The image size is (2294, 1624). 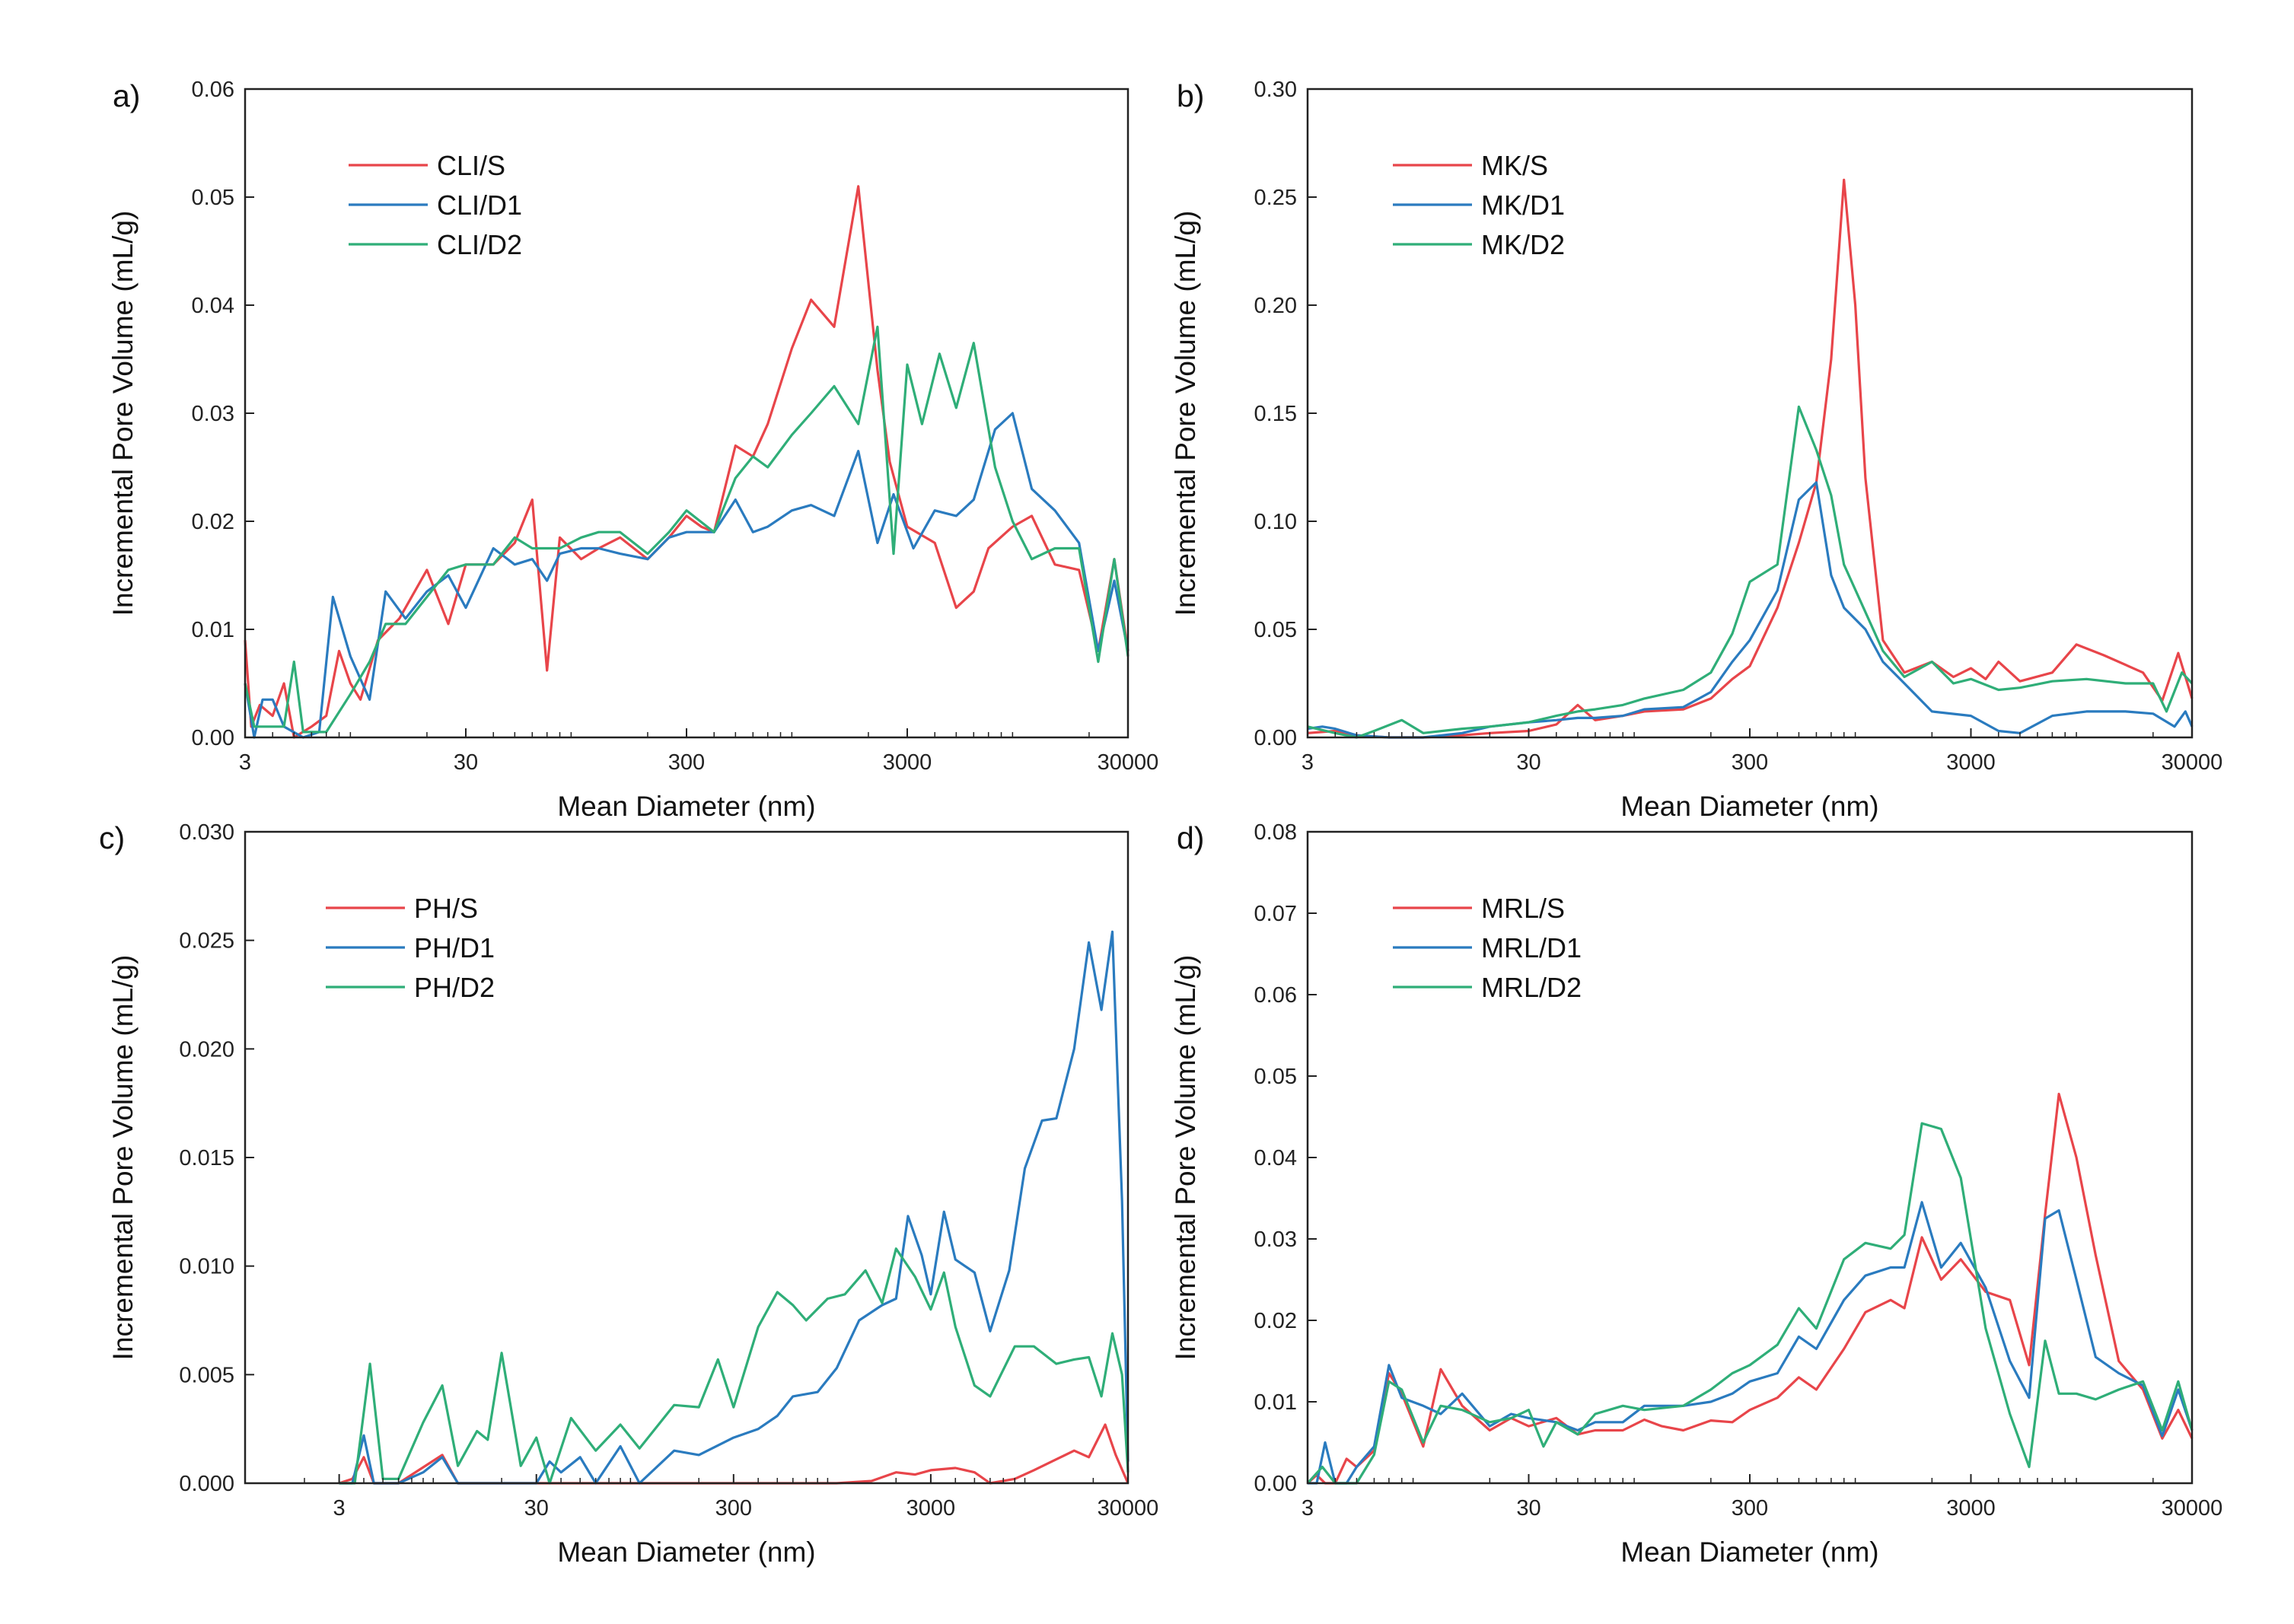 I want to click on series-line-cli-d2, so click(x=686, y=529).